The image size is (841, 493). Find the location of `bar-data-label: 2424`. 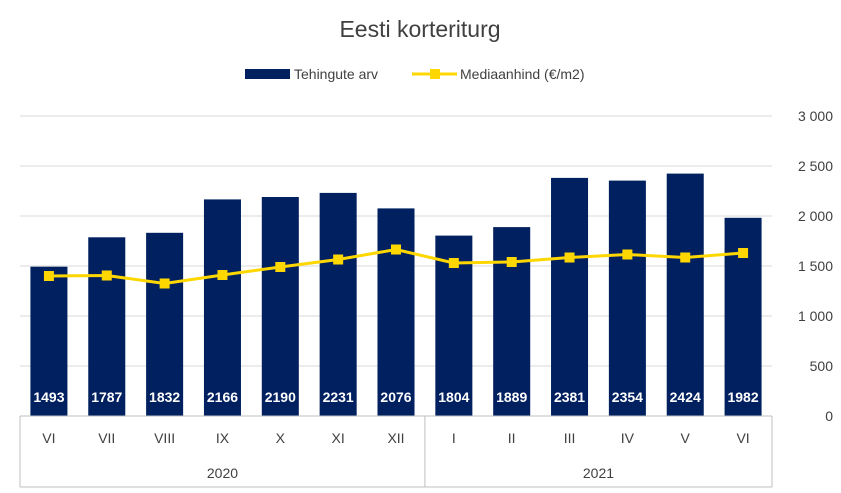

bar-data-label: 2424 is located at coordinates (685, 397).